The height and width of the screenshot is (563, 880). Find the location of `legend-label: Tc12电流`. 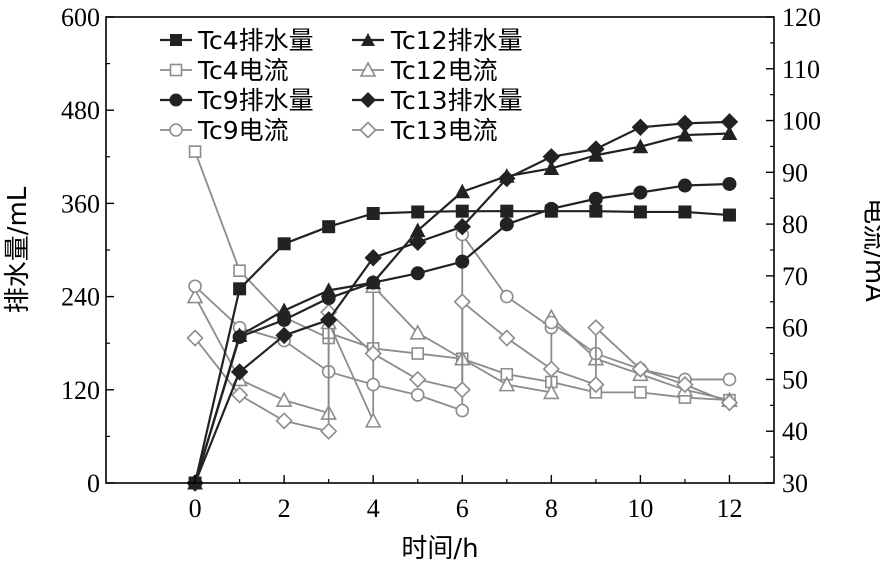

legend-label: Tc12电流 is located at coordinates (444, 70).